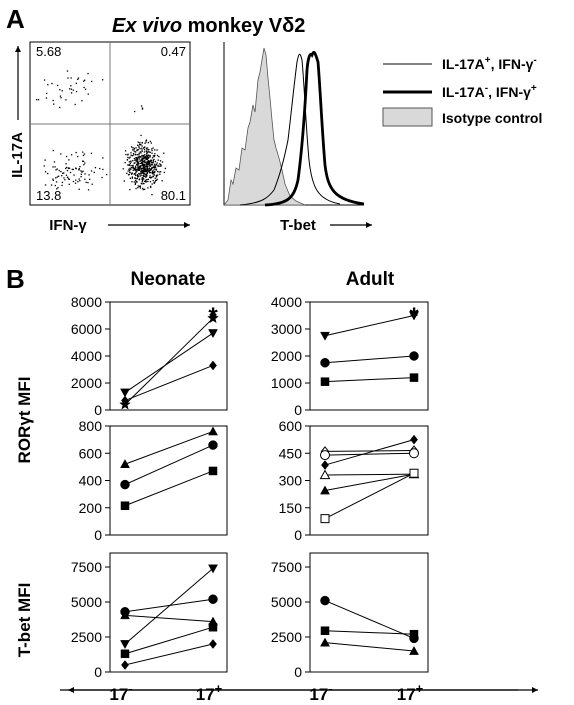 The image size is (574, 705). I want to click on y-tick-label: 800, so click(91, 426).